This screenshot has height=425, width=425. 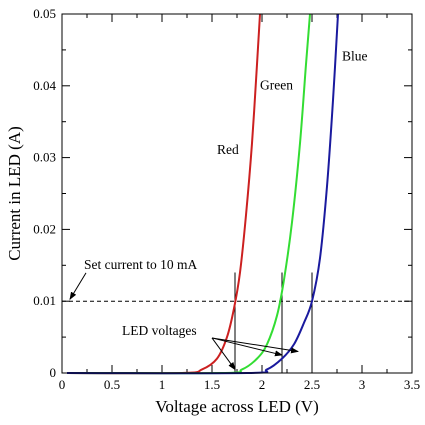 I want to click on x-tick-label: 2.5, so click(x=312, y=384).